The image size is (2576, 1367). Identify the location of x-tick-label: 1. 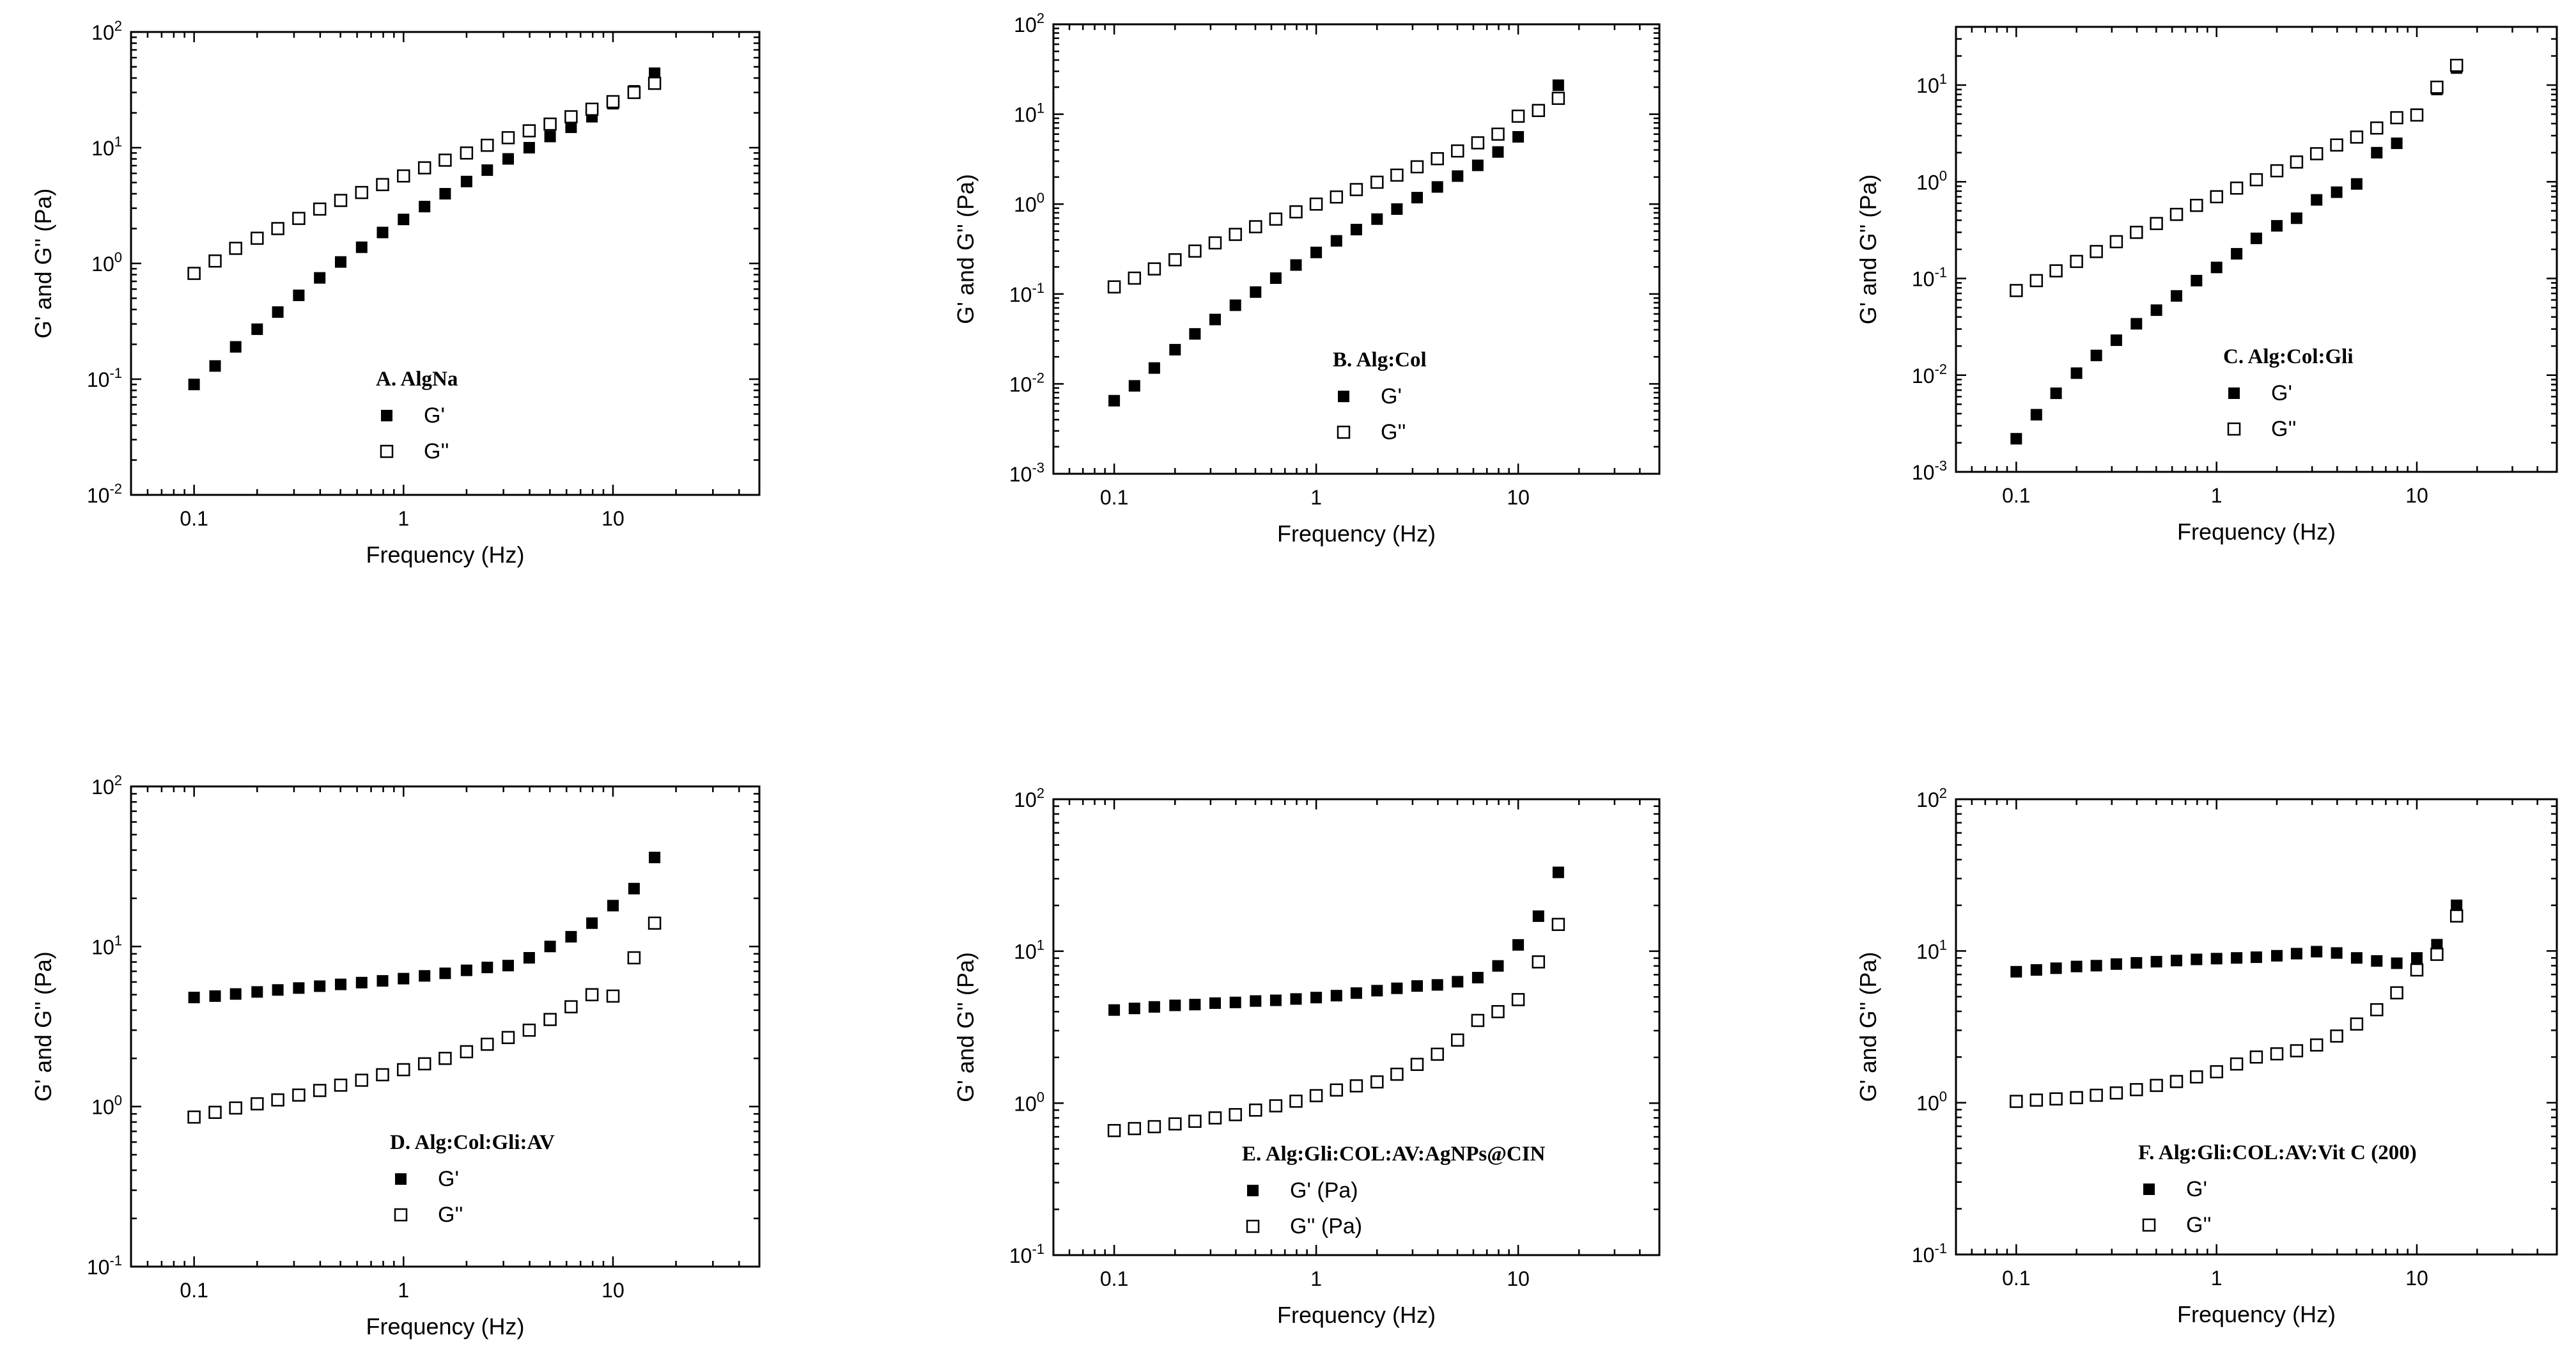
(1316, 497).